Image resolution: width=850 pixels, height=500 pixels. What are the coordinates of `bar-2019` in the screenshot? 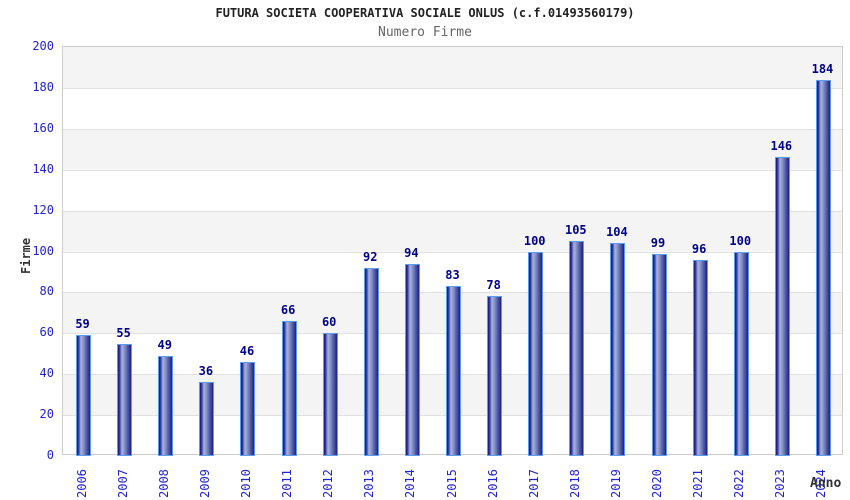 It's located at (618, 349).